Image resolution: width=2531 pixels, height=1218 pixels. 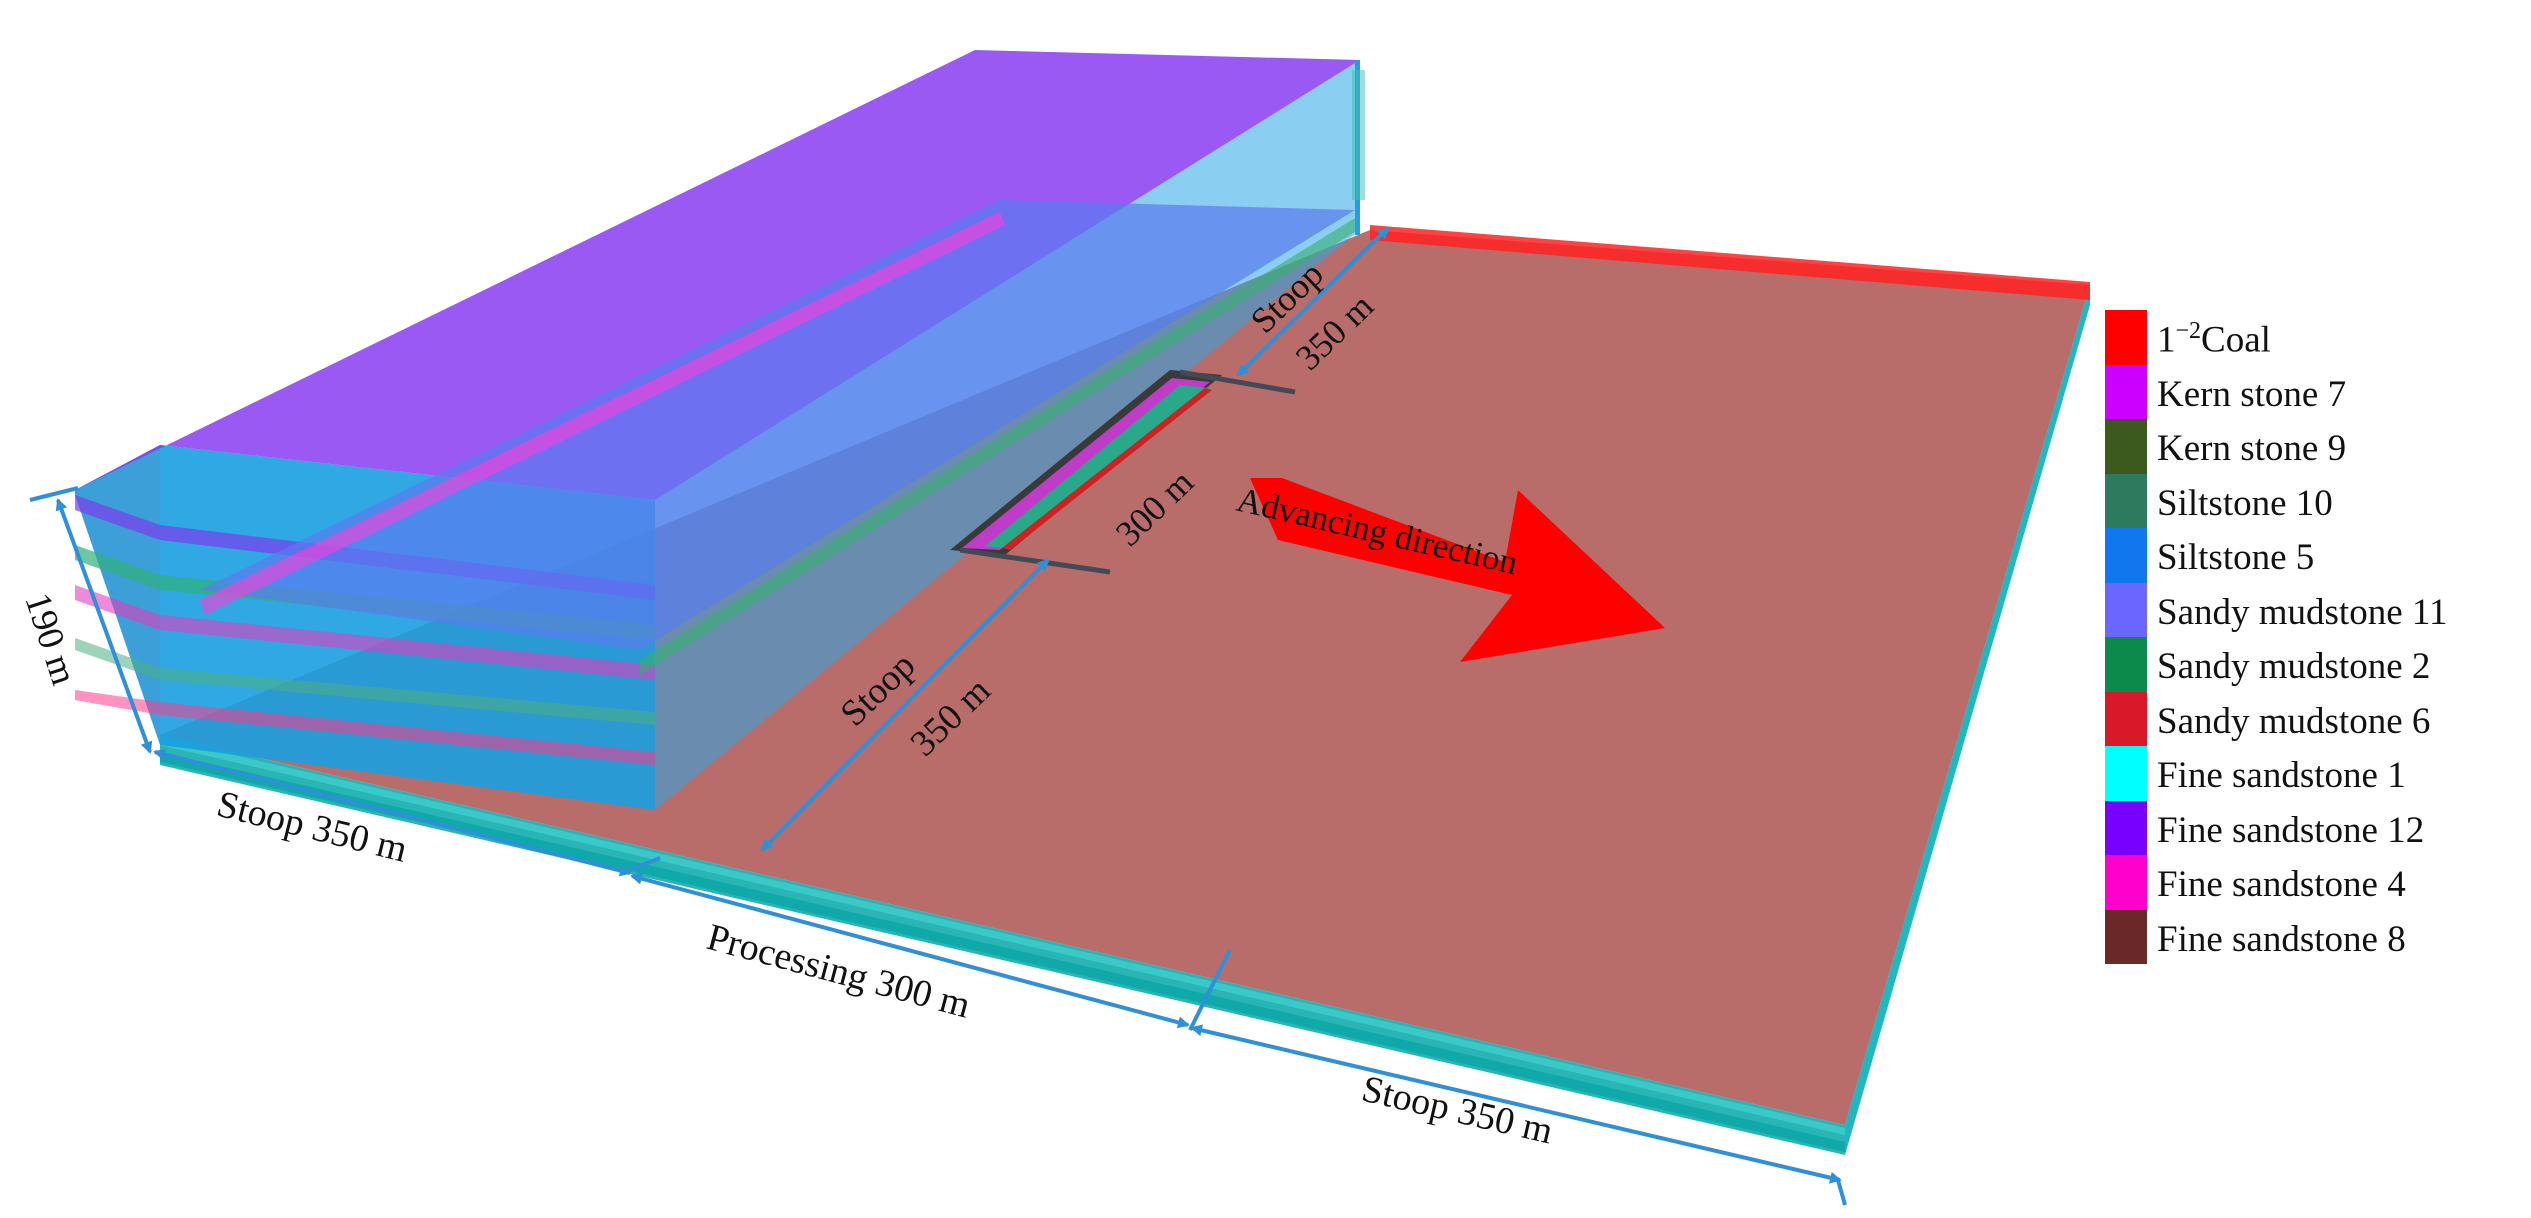 I want to click on legend-item: Siltstone 5, so click(x=2315, y=555).